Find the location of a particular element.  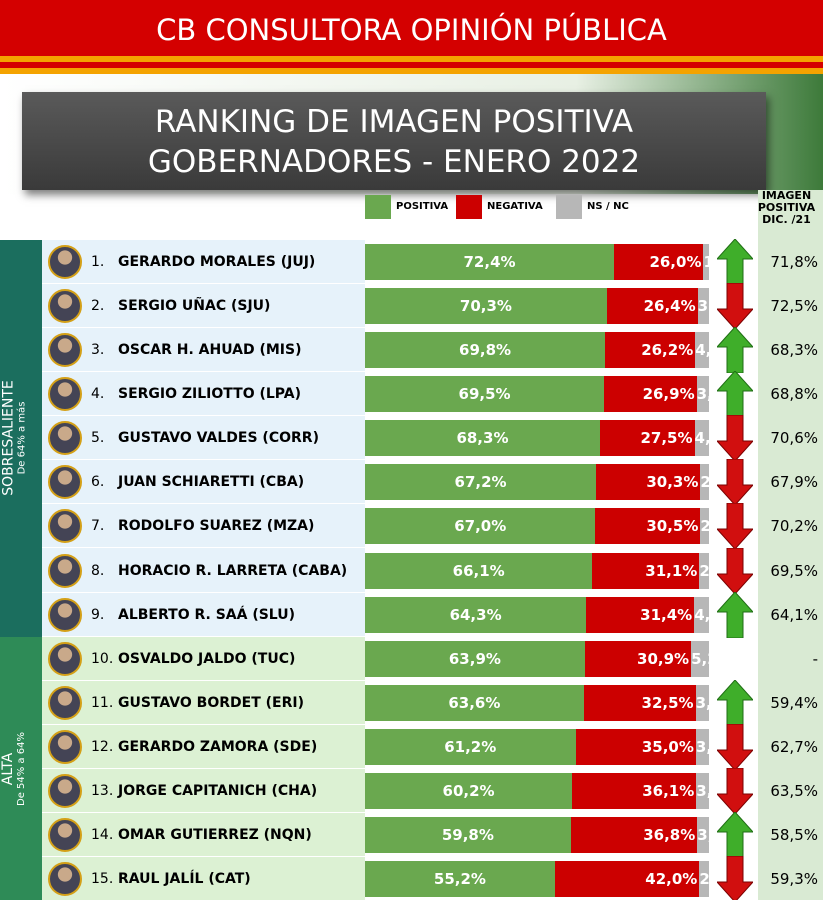

value-label: 26,0% is located at coordinates (675, 262).